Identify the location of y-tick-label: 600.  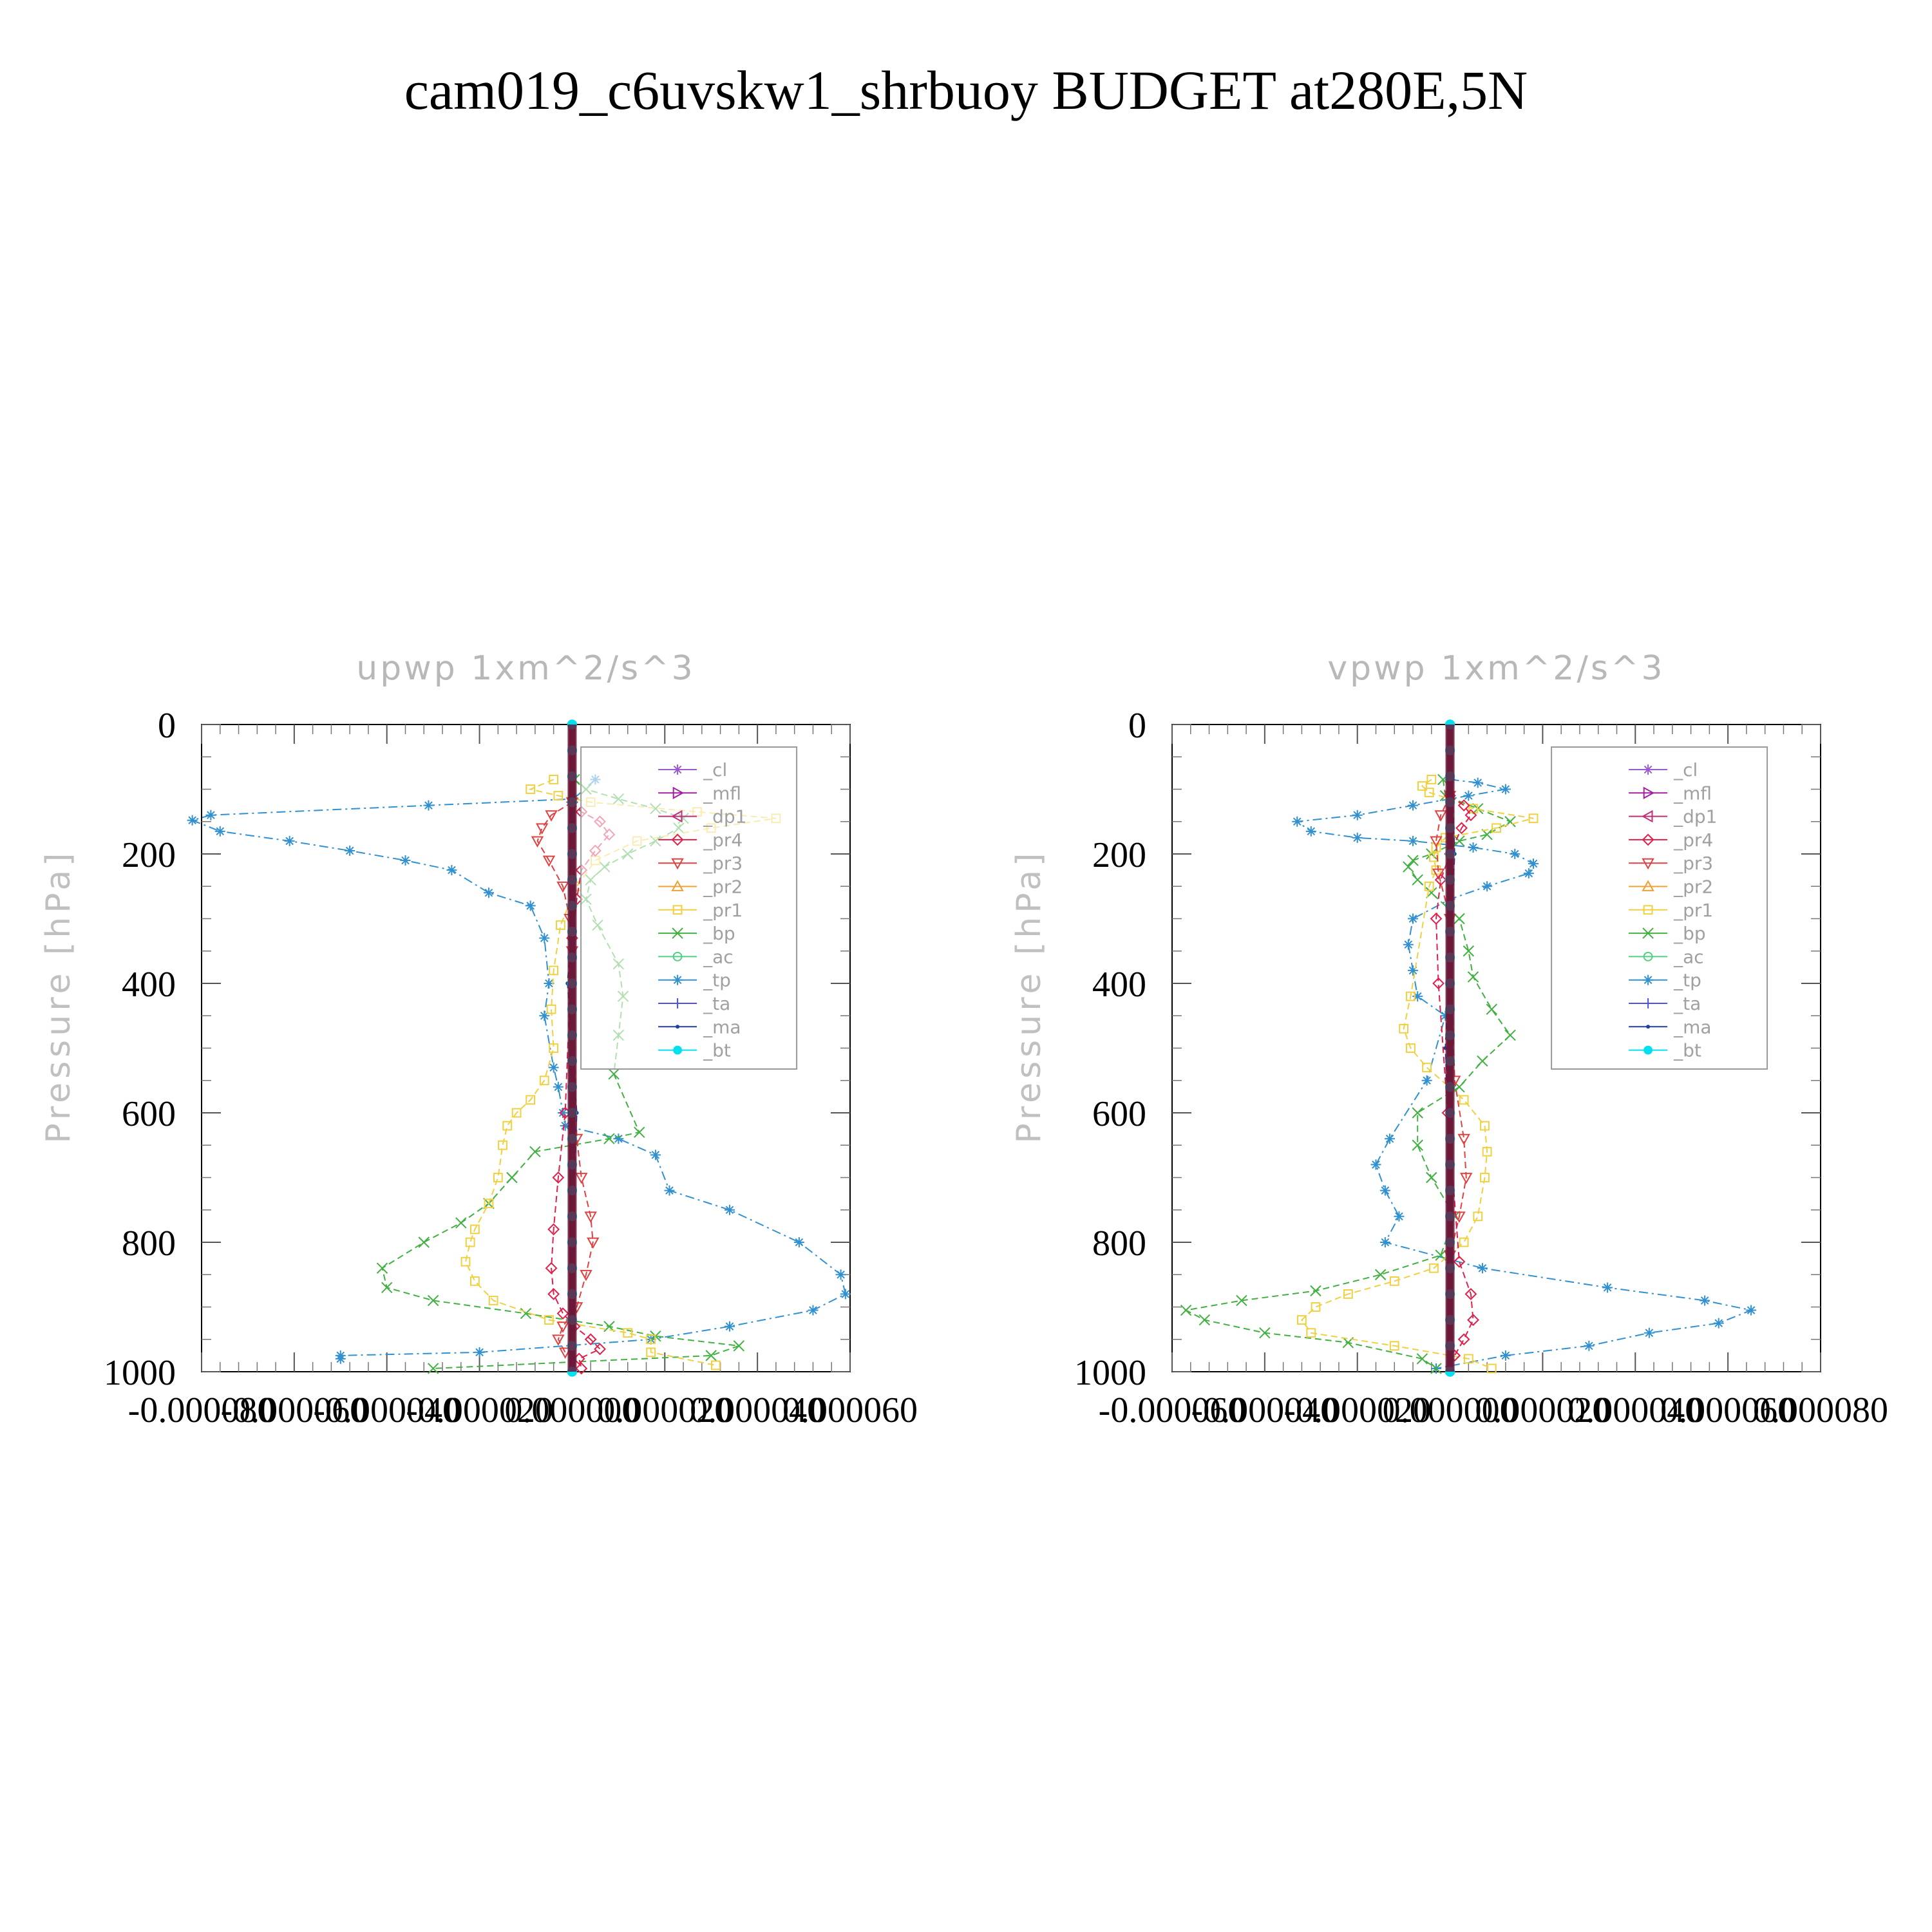
(149, 1114).